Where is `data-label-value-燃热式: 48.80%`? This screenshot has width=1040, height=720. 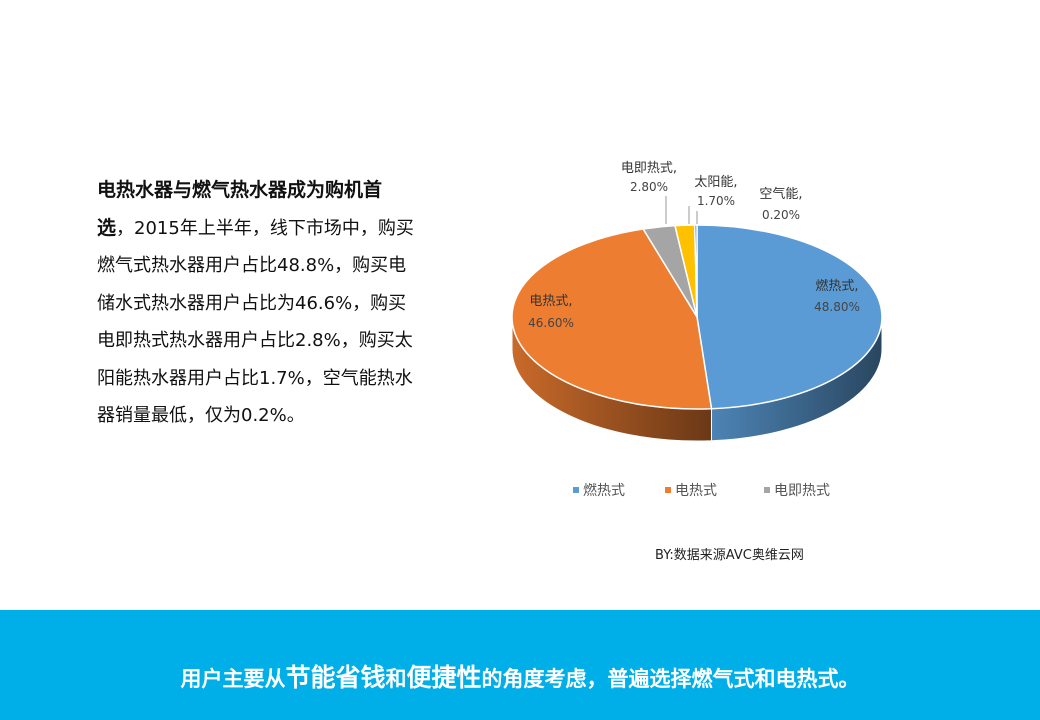
data-label-value-燃热式: 48.80% is located at coordinates (837, 307).